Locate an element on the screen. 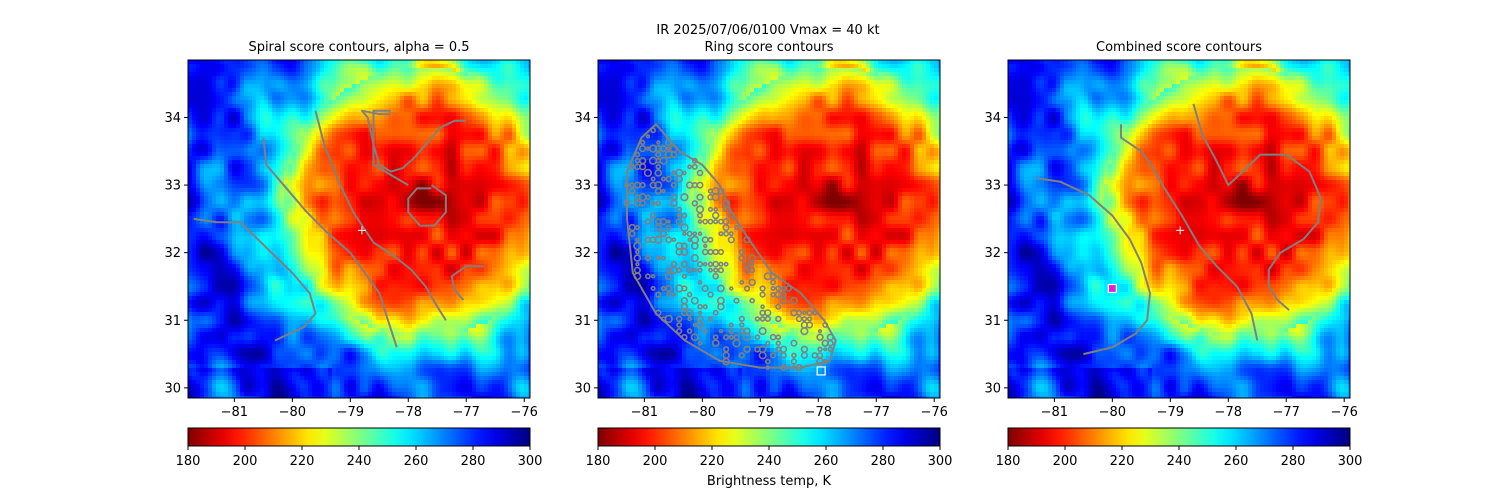  colorbar-label: Brightness temp, K is located at coordinates (769, 481).